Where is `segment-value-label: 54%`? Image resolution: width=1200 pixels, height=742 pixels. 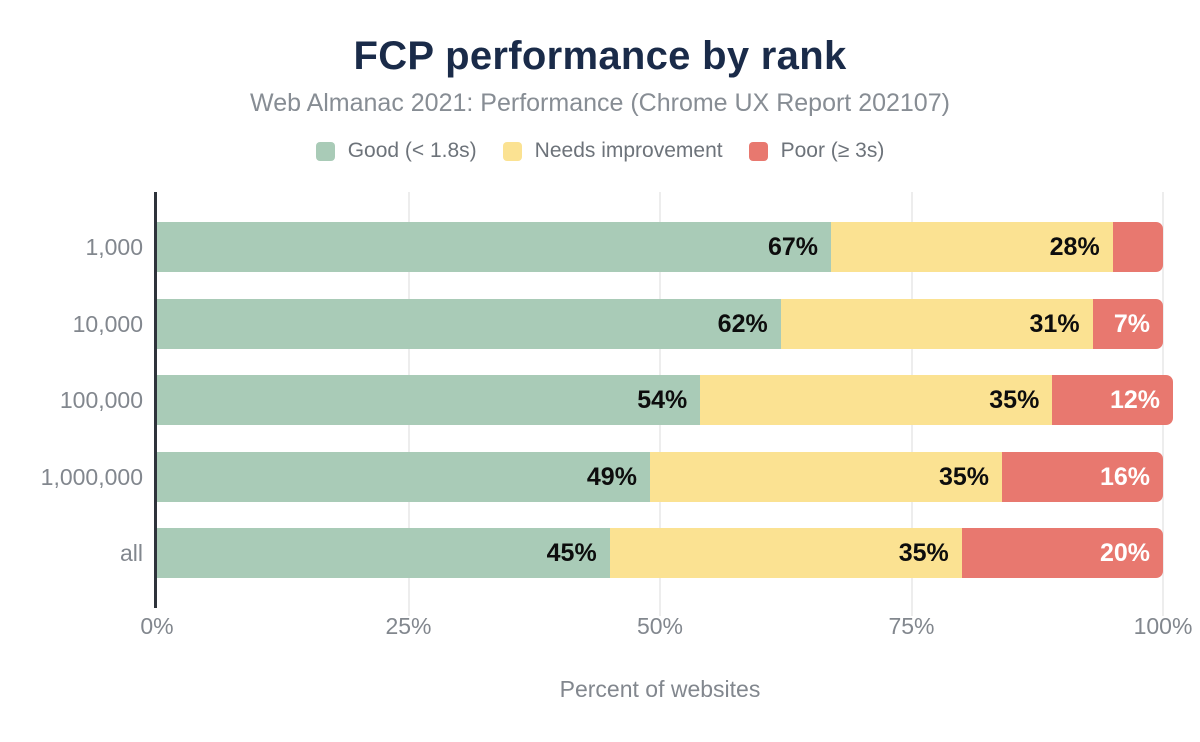
segment-value-label: 54% is located at coordinates (662, 400).